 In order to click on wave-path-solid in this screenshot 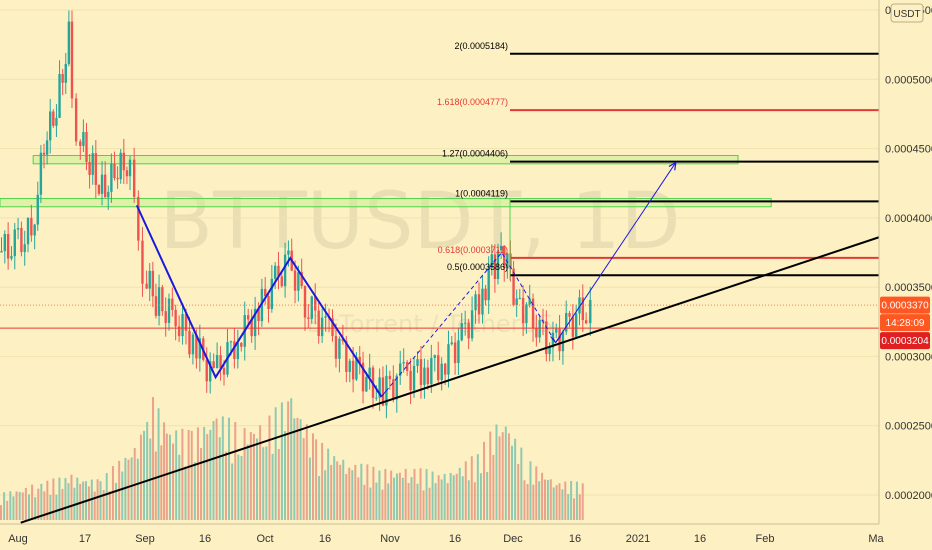, I will do `click(259, 301)`.